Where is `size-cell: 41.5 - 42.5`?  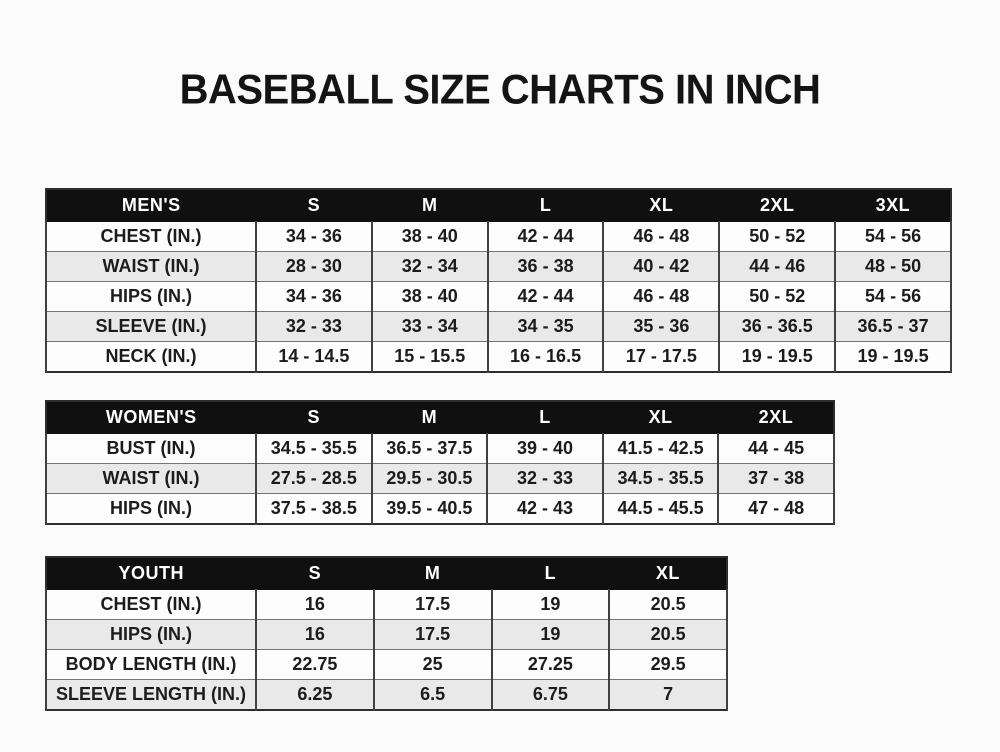 size-cell: 41.5 - 42.5 is located at coordinates (660, 448).